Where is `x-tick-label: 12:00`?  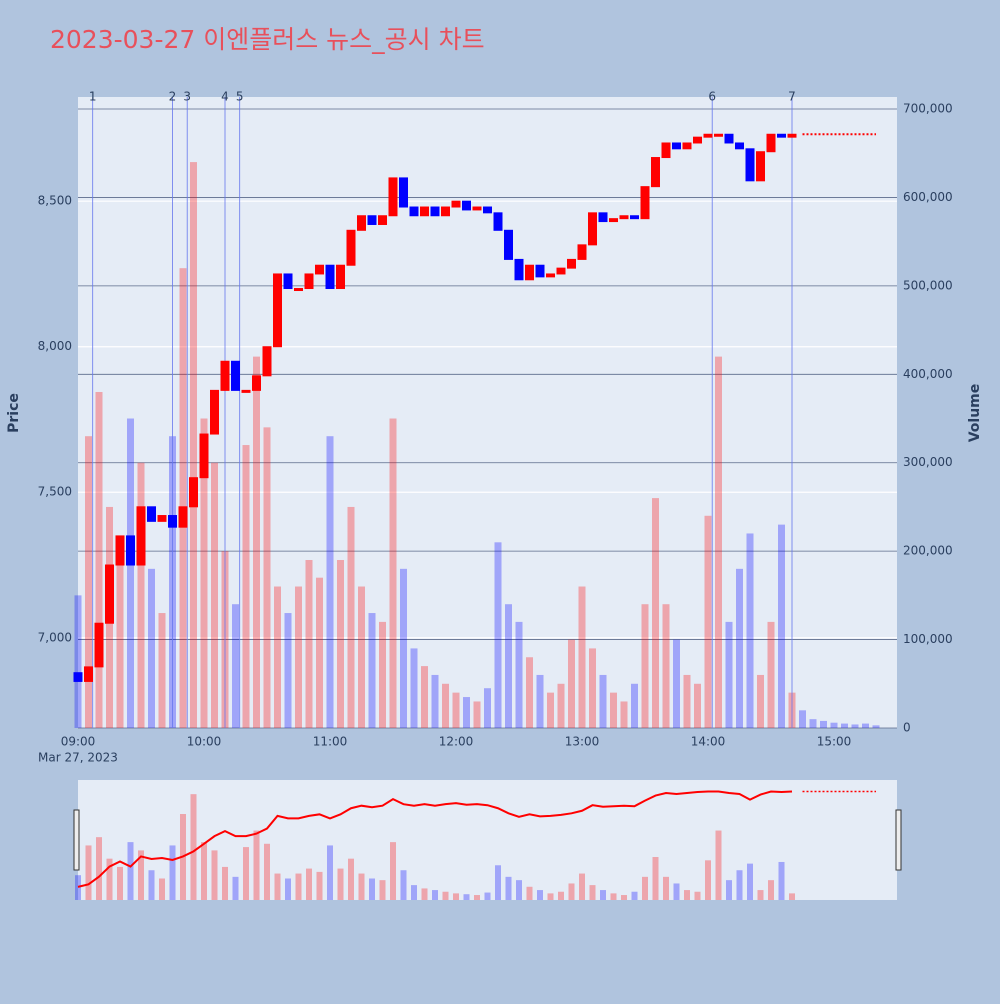 x-tick-label: 12:00 is located at coordinates (456, 742).